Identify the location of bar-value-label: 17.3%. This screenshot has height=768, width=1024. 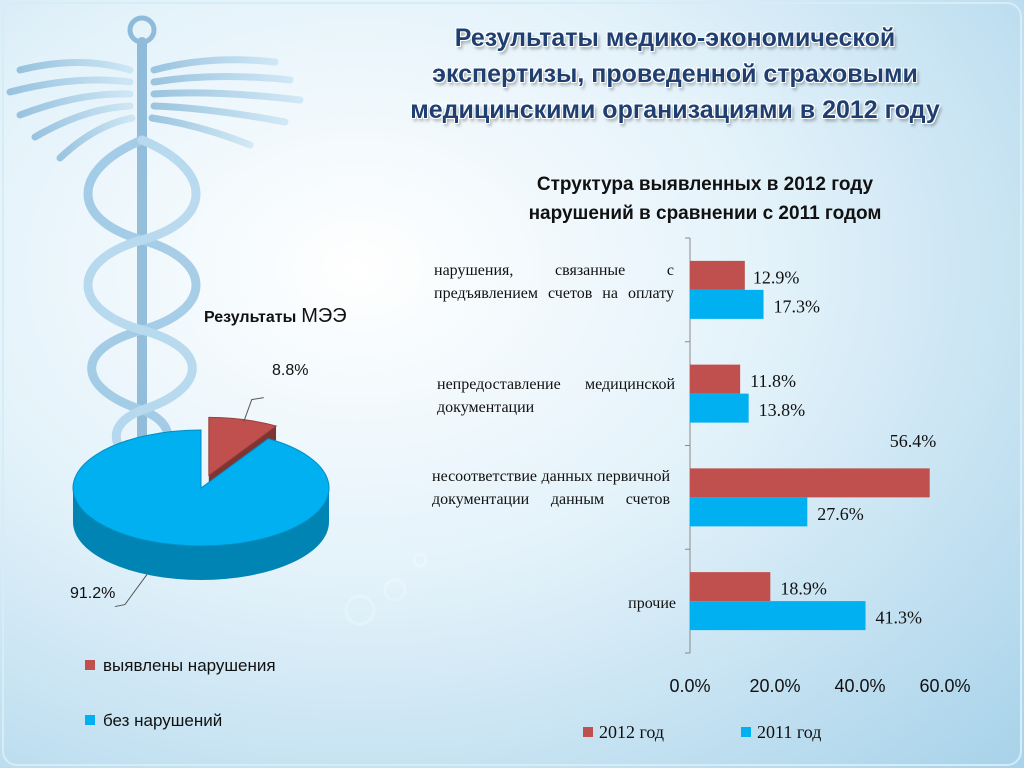
(797, 306).